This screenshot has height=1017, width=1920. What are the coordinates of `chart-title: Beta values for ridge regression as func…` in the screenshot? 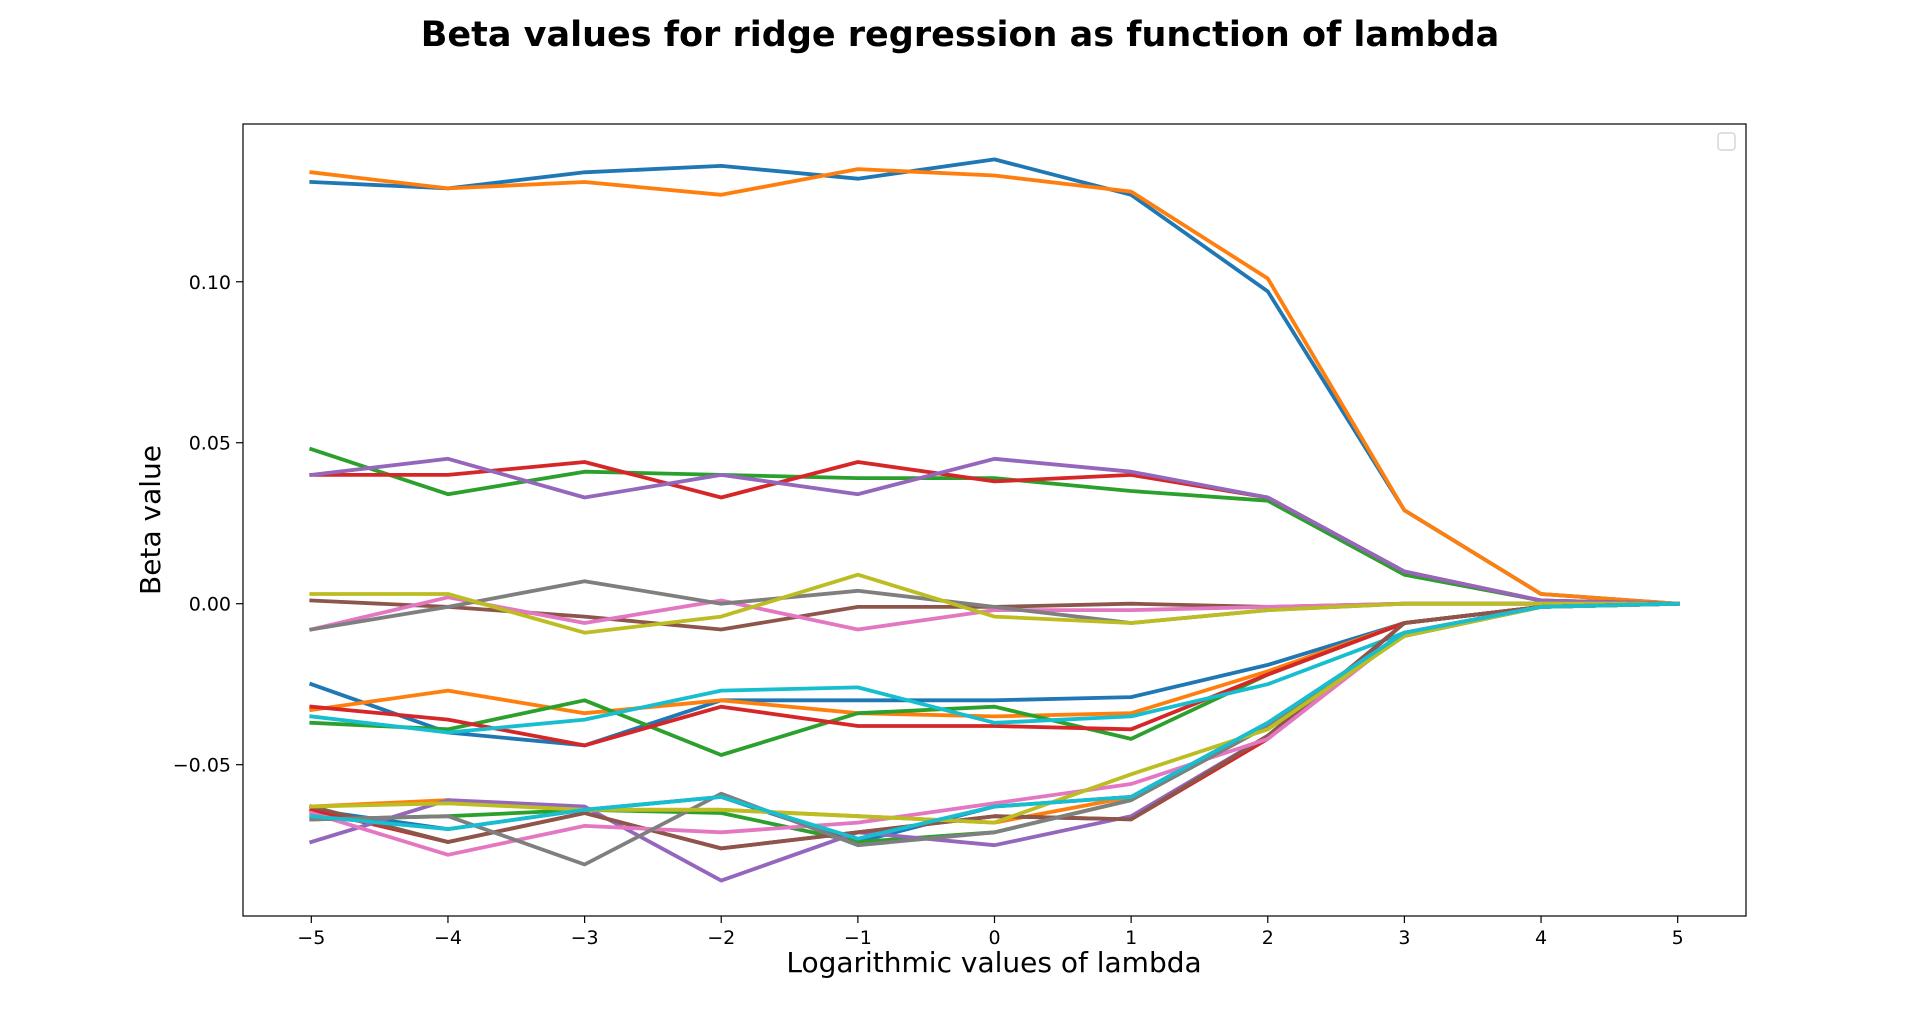 It's located at (960, 35).